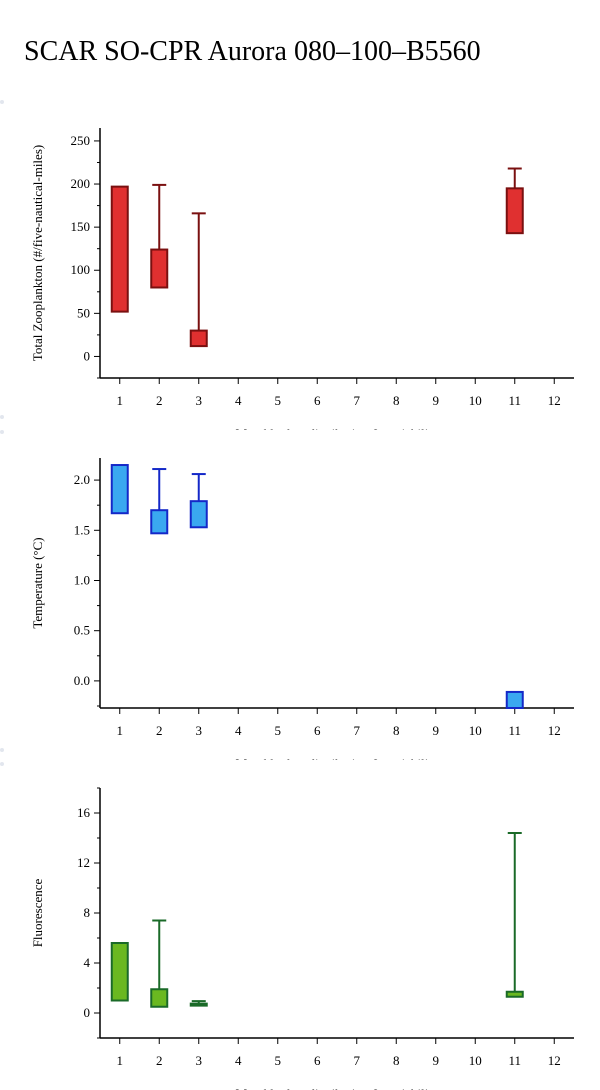 Image resolution: width=600 pixels, height=1090 pixels. I want to click on y-axis-title: Temperature (°C), so click(37, 582).